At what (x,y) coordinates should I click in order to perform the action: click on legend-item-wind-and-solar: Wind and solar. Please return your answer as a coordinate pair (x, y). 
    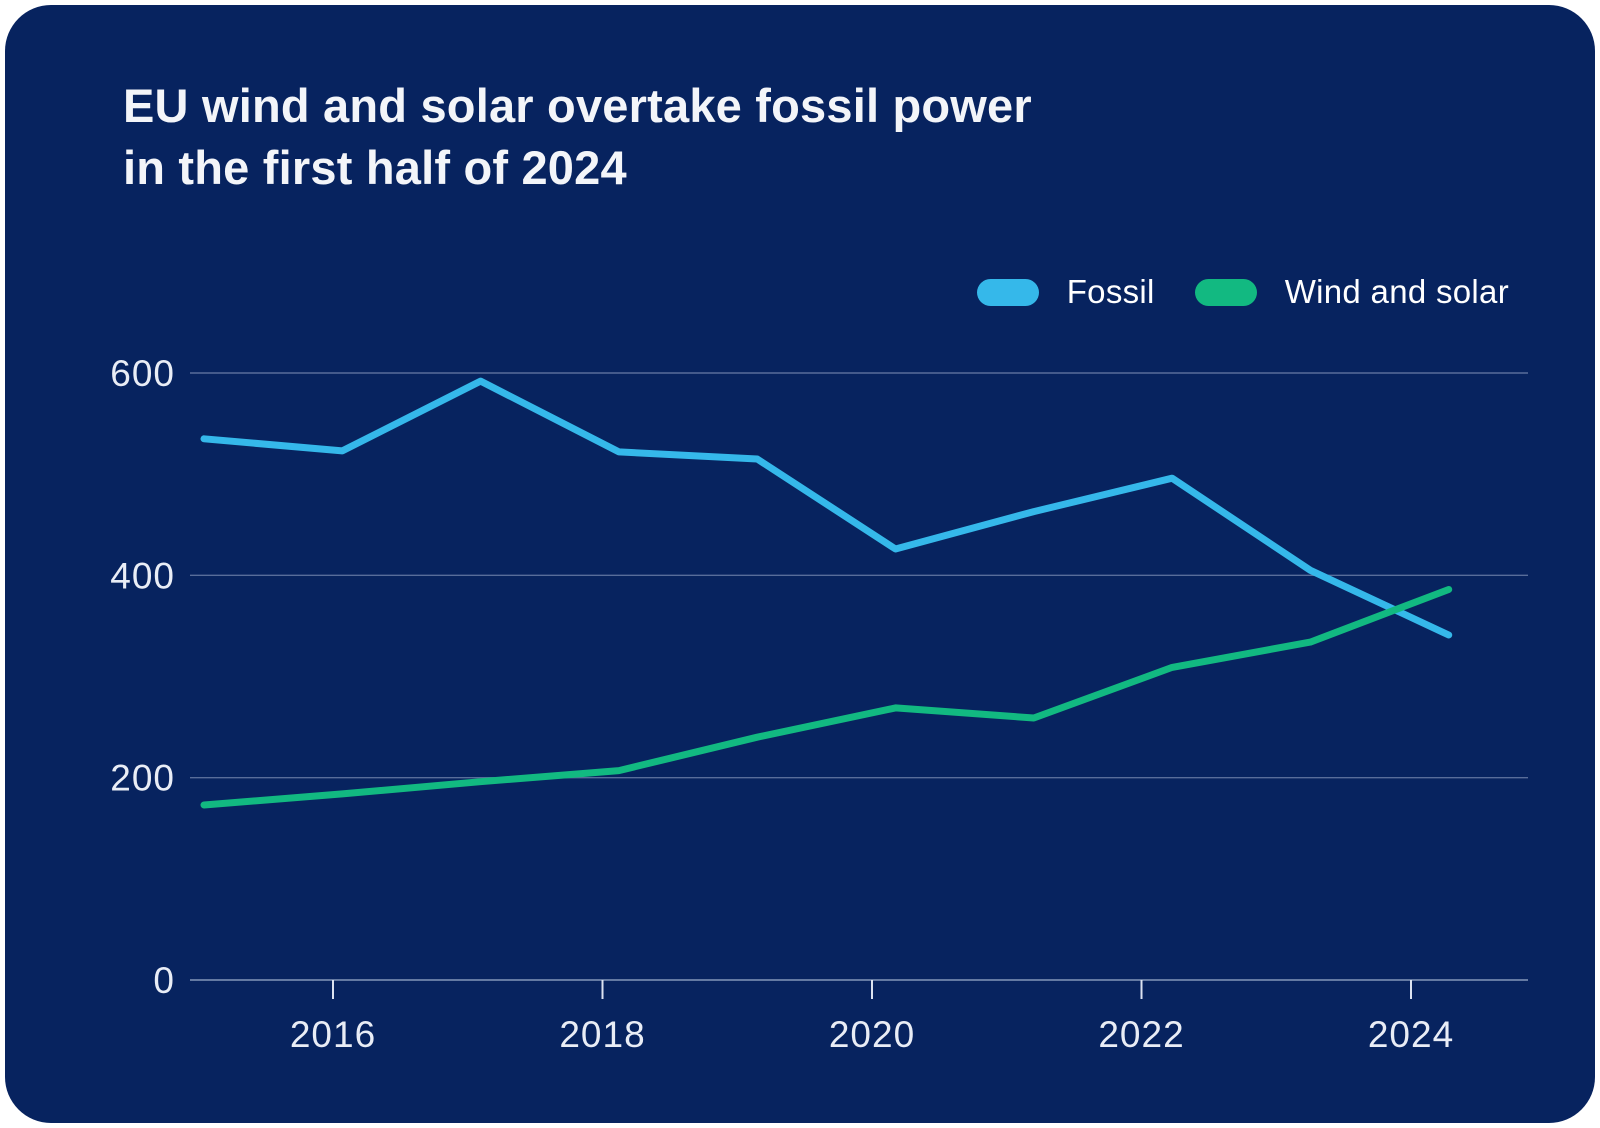
    Looking at the image, I should click on (1351, 292).